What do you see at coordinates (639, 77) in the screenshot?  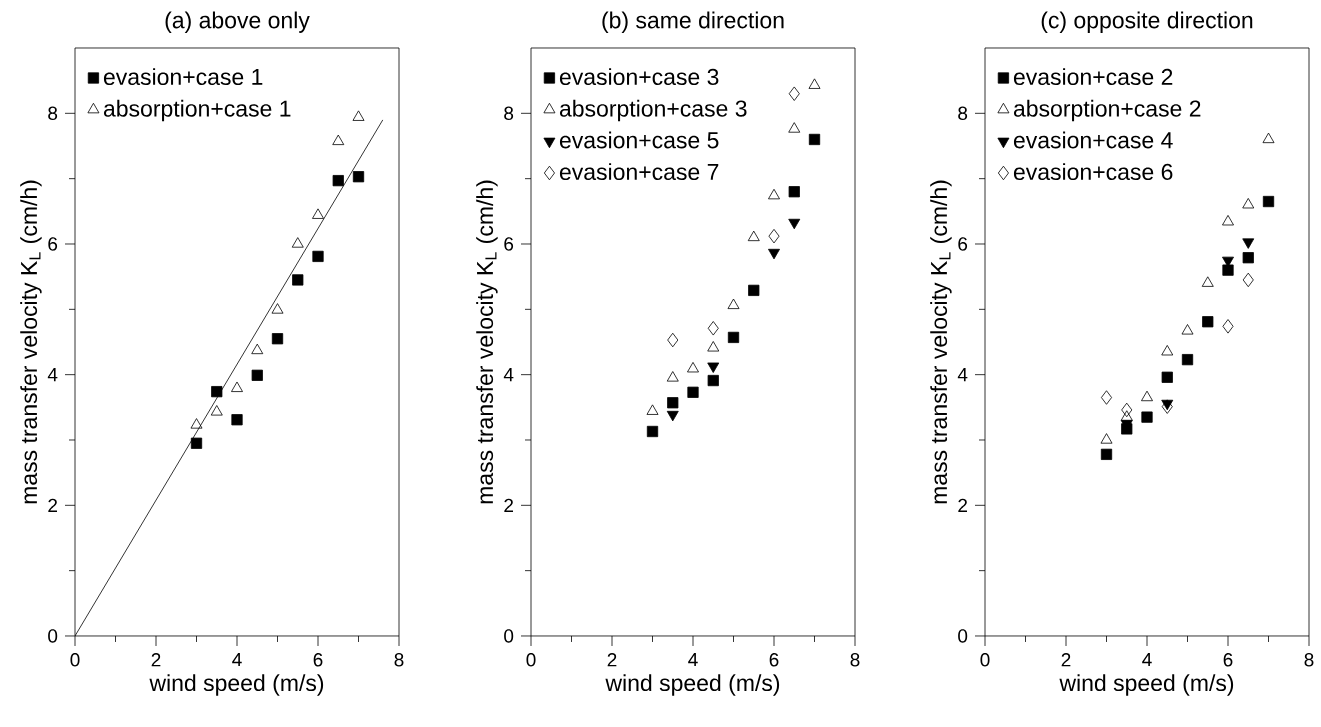 I see `legend-label: evasion+case 3` at bounding box center [639, 77].